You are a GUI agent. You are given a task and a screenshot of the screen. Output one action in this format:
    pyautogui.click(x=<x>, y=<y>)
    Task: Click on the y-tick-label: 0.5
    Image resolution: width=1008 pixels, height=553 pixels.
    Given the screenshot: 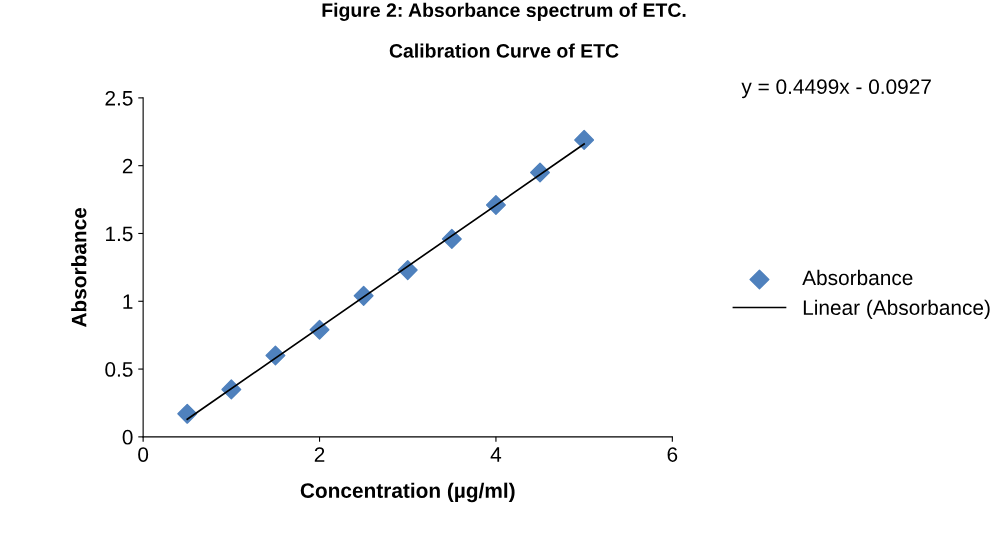 What is the action you would take?
    pyautogui.click(x=119, y=369)
    